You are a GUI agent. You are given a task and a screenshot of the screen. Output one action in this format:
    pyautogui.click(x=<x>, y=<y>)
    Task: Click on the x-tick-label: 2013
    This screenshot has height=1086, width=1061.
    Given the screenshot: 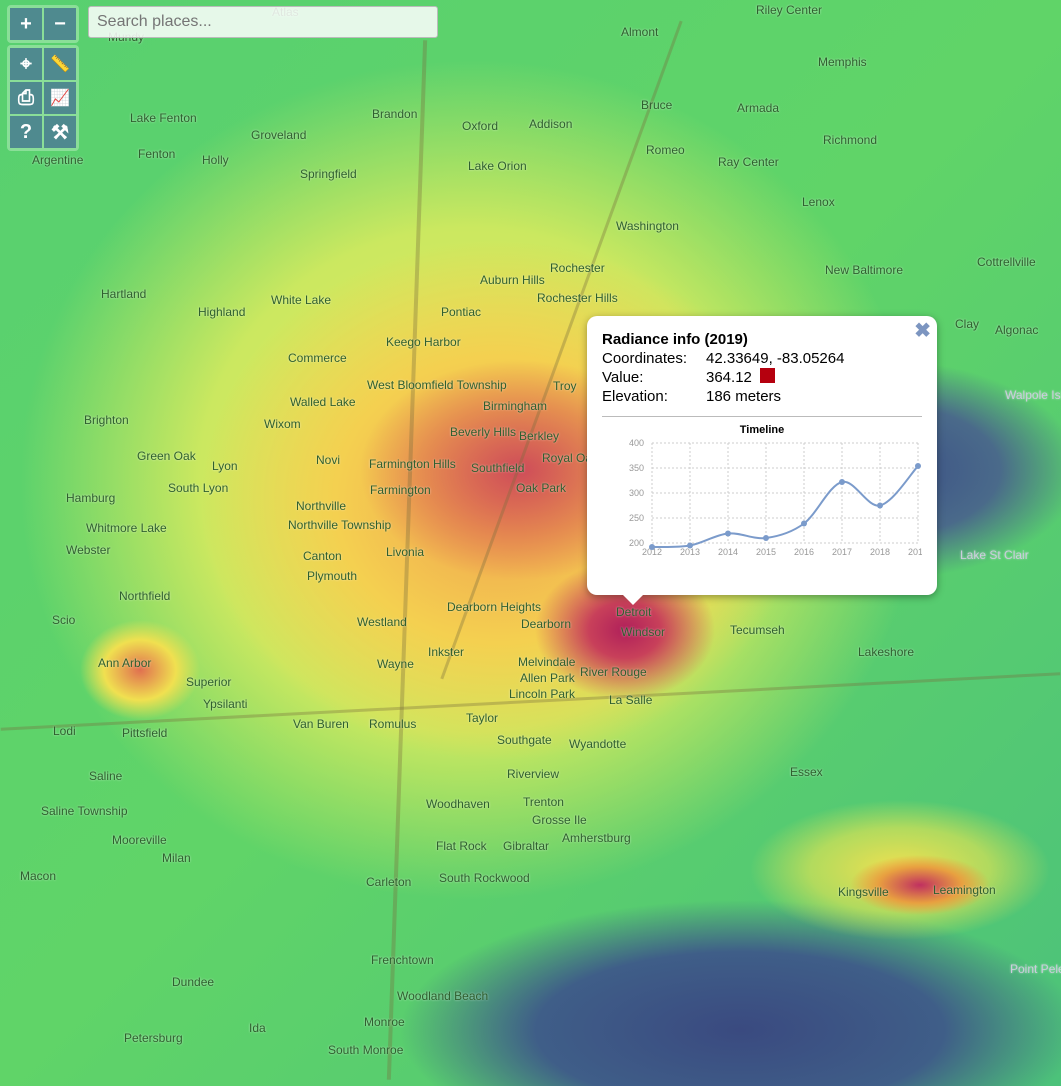 What is the action you would take?
    pyautogui.click(x=690, y=552)
    